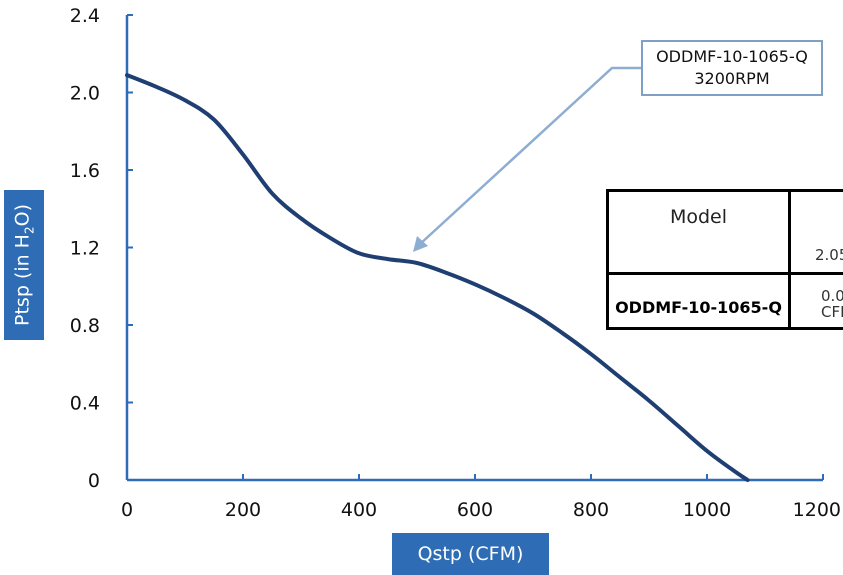  Describe the element at coordinates (591, 510) in the screenshot. I see `x-tick-label: 800` at that location.